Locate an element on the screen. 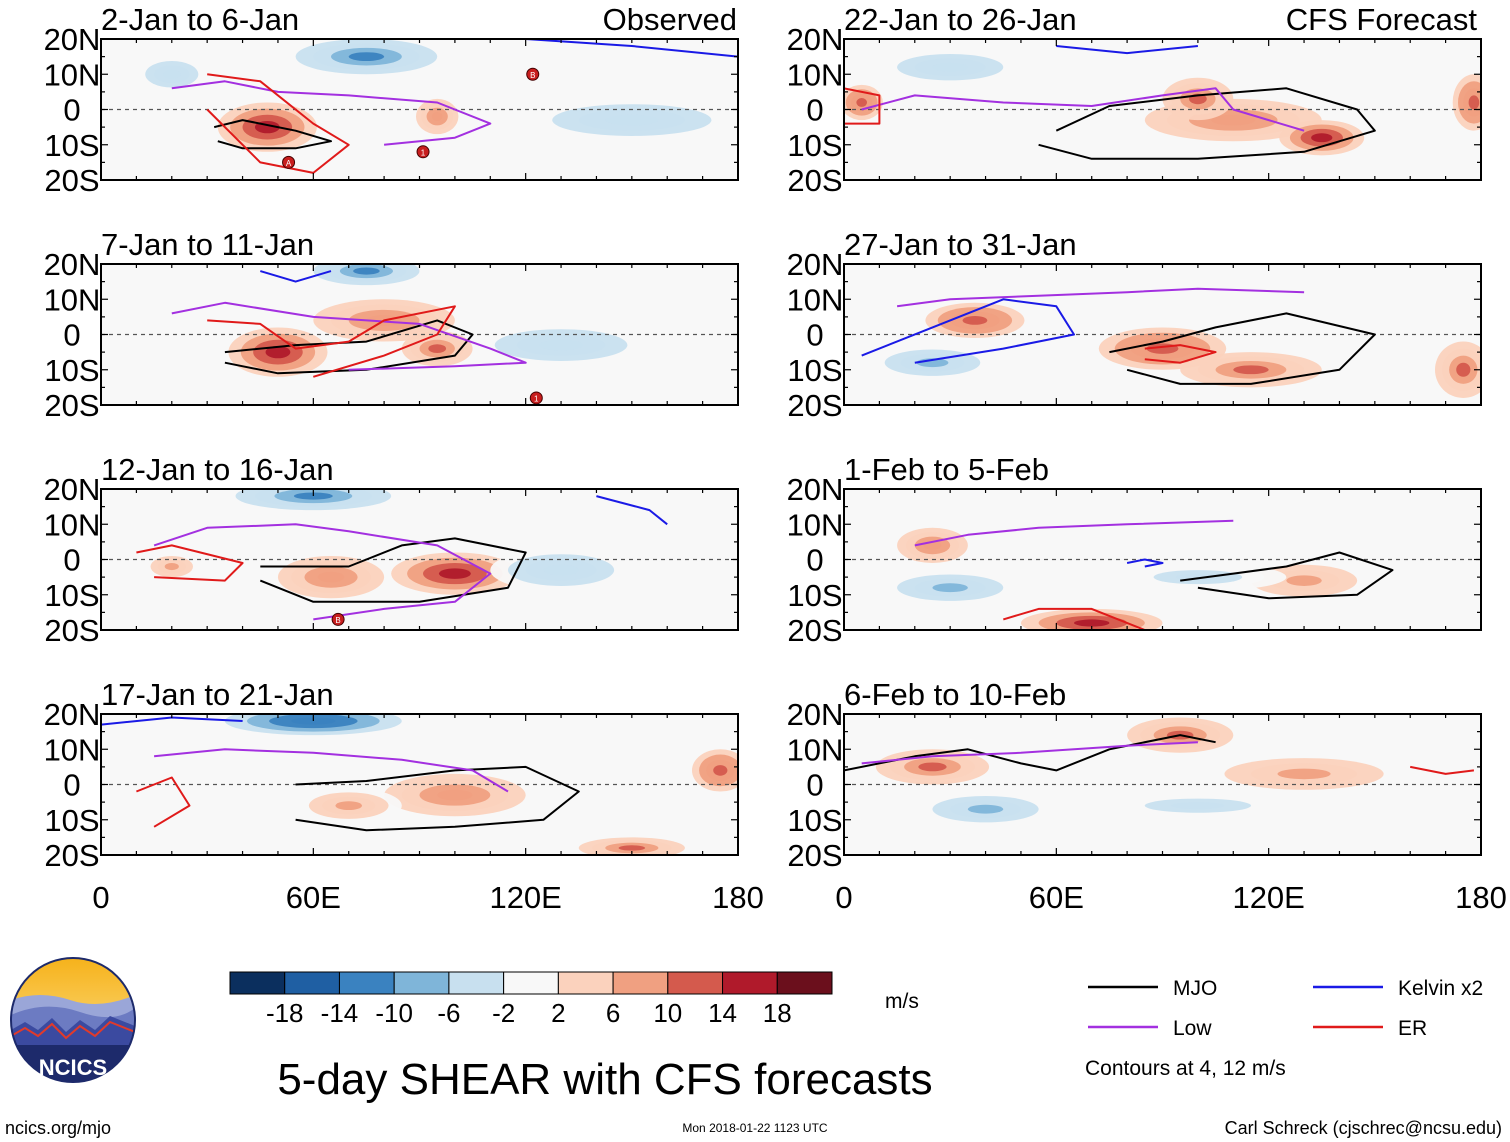 This screenshot has width=1510, height=1142. storm-marker-label: B is located at coordinates (532, 75).